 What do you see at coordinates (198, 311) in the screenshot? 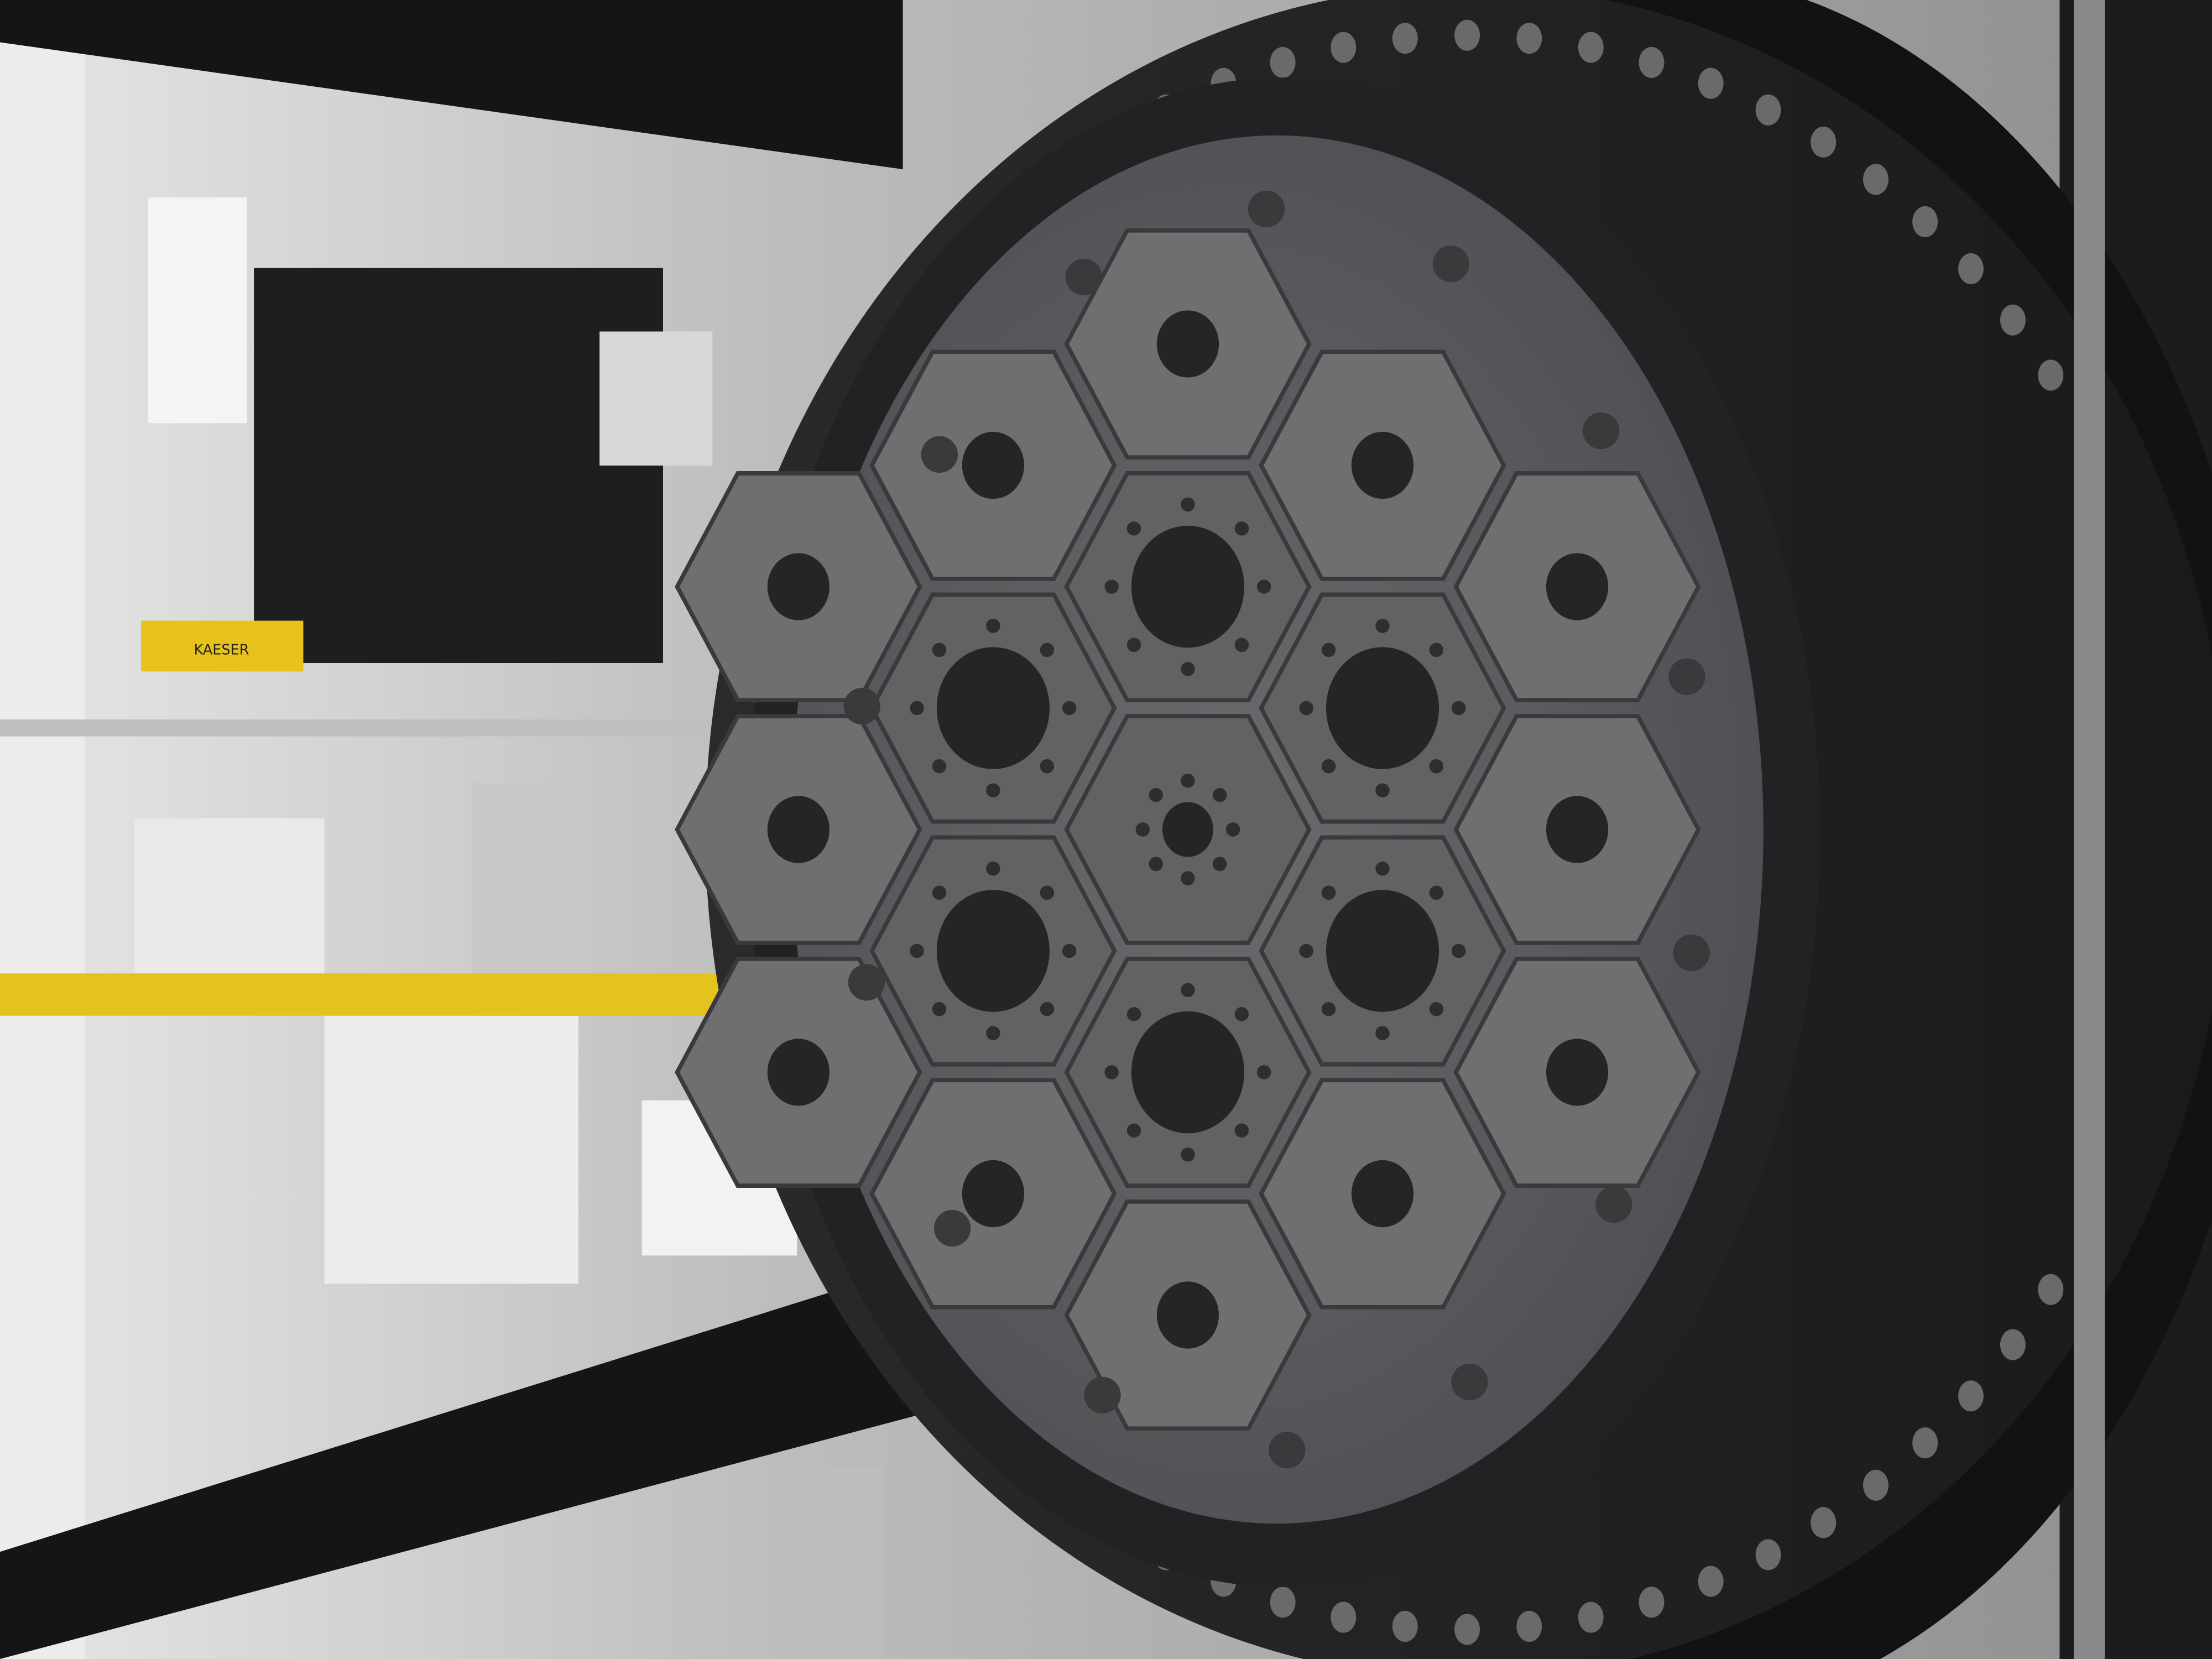
I see `whiteboard` at bounding box center [198, 311].